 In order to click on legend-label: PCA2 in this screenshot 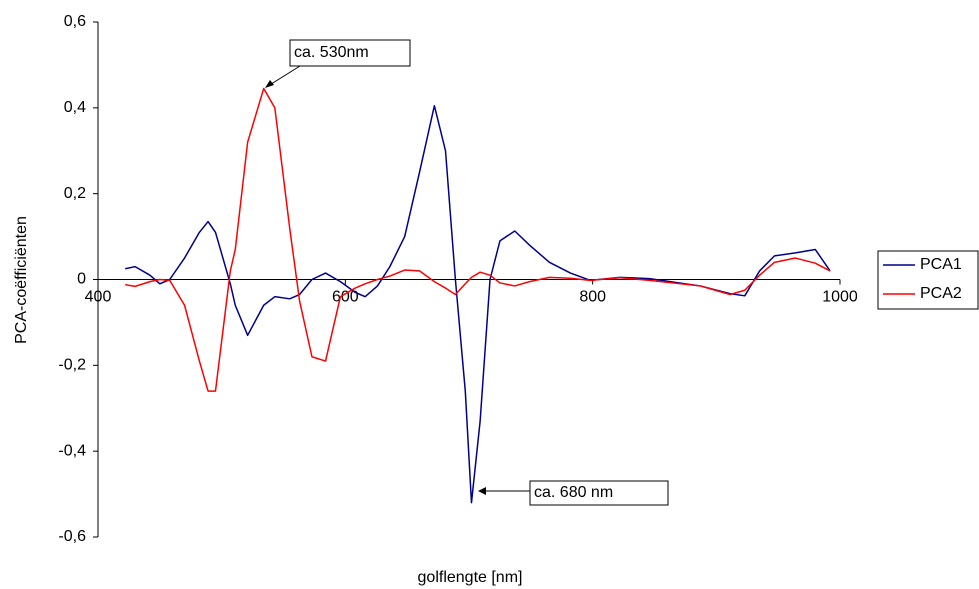, I will do `click(941, 293)`.